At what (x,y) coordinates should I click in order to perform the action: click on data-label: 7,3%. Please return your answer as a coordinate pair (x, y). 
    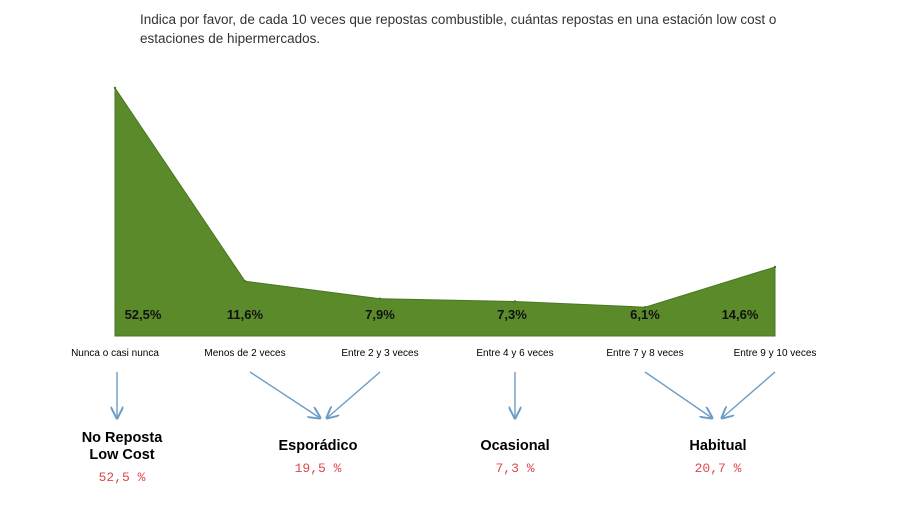
    Looking at the image, I should click on (512, 314).